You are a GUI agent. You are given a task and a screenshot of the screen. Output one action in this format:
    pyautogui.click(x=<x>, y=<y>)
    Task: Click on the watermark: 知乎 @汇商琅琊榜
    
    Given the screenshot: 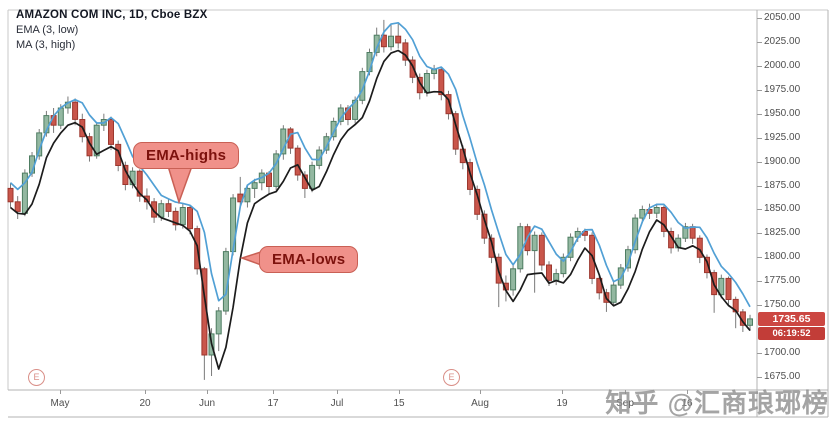 What is the action you would take?
    pyautogui.click(x=717, y=403)
    